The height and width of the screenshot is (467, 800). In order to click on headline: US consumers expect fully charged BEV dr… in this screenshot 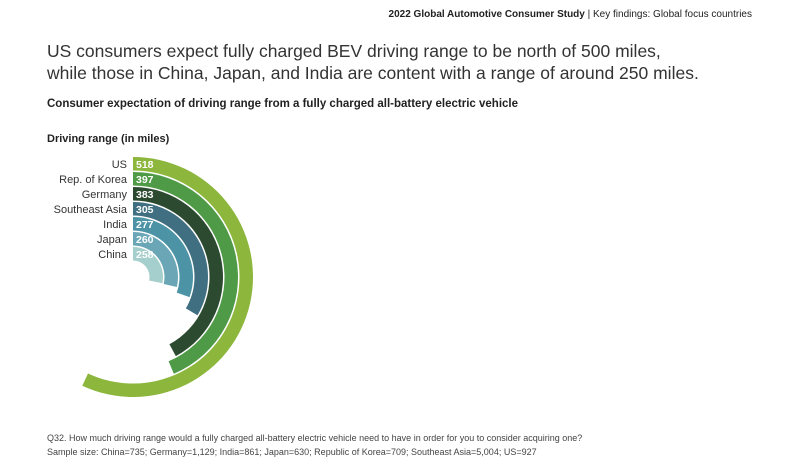, I will do `click(397, 62)`.